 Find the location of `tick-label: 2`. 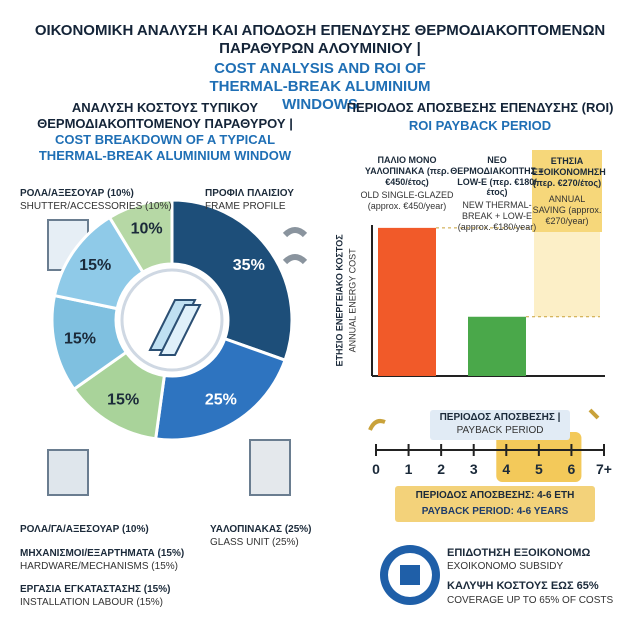

tick-label: 2 is located at coordinates (441, 469).